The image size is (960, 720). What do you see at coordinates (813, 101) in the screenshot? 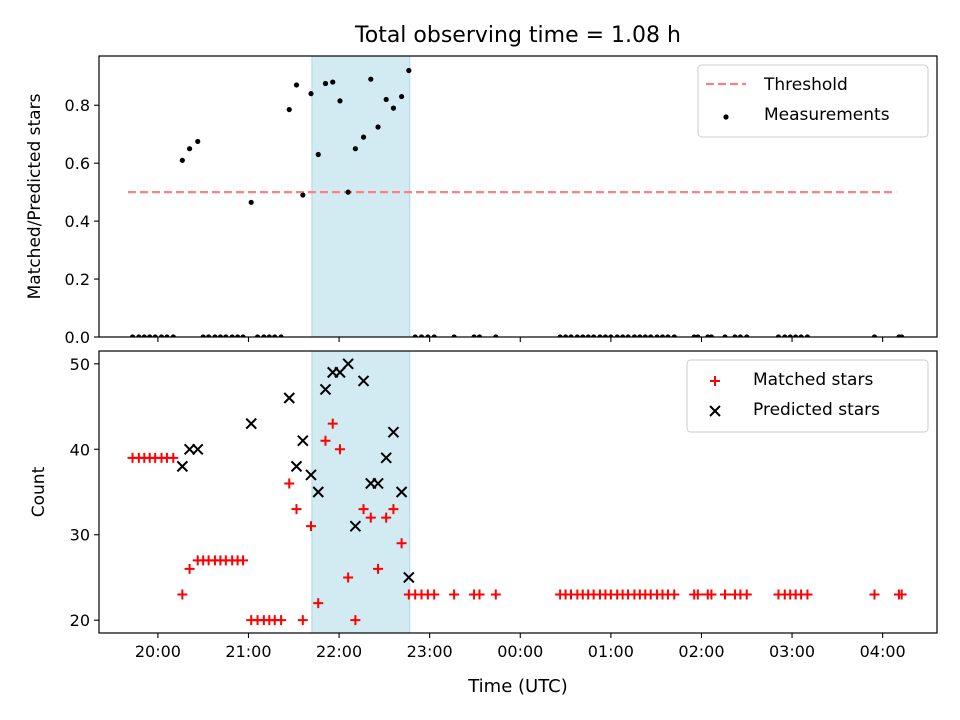
I see `legend: Threshold Measurements` at bounding box center [813, 101].